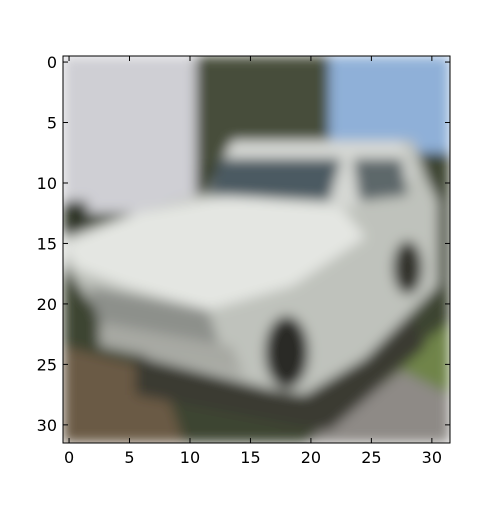 Image resolution: width=500 pixels, height=505 pixels. I want to click on y-tick-label: 10, so click(47, 183).